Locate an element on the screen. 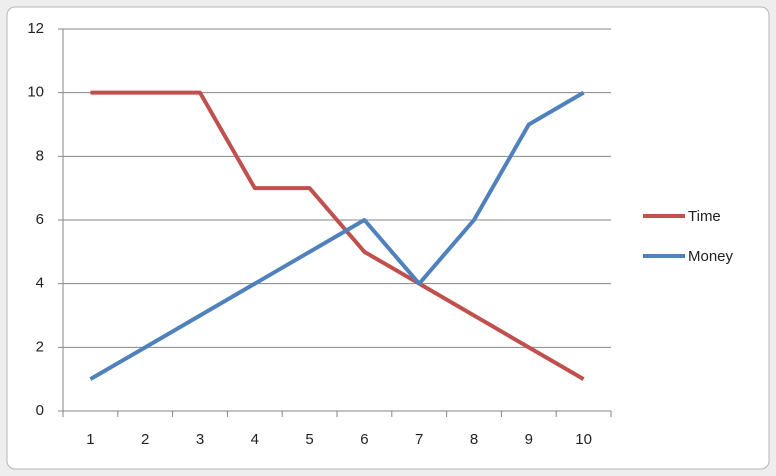  y-tick-label: 12 is located at coordinates (35, 28).